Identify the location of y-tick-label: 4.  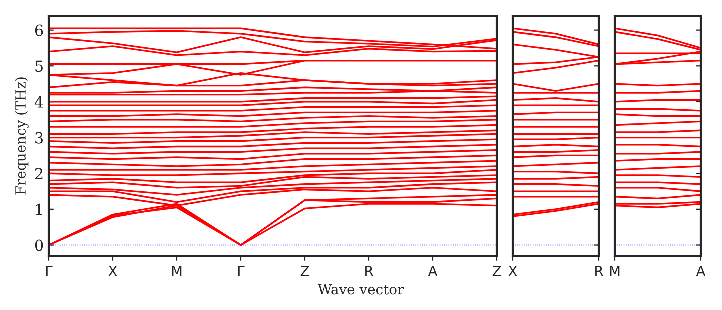
(39, 102).